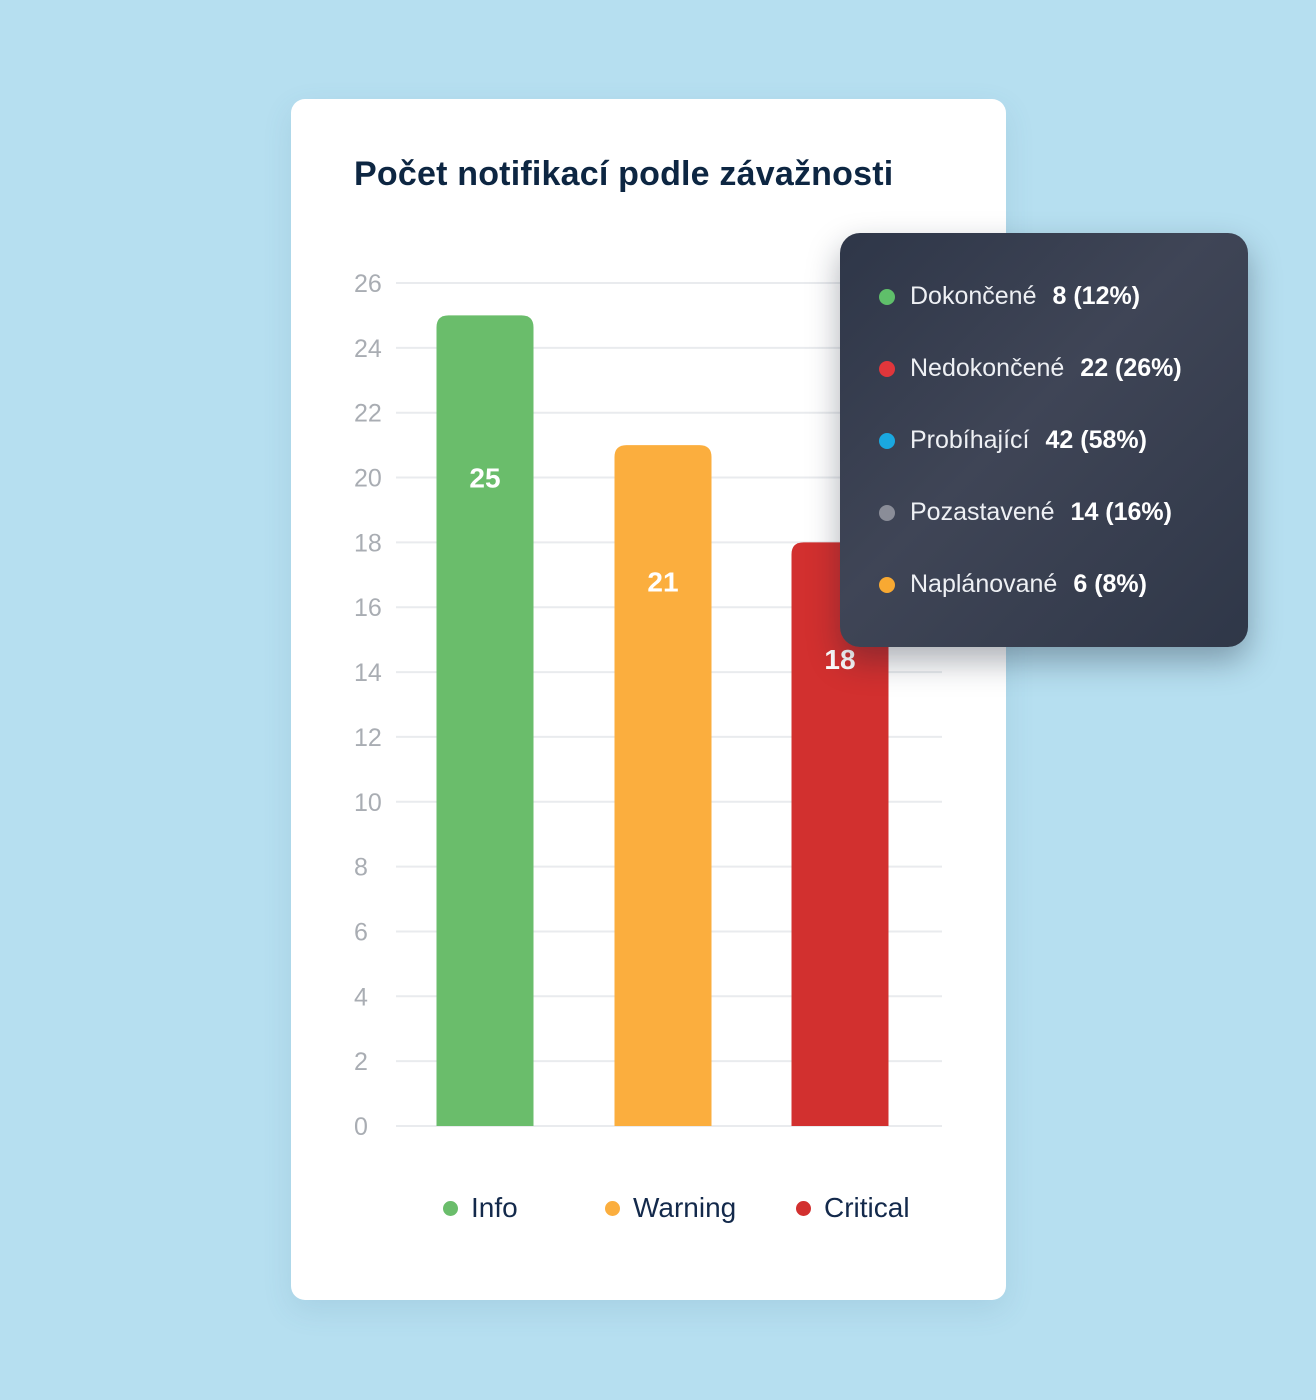 The height and width of the screenshot is (1400, 1316). What do you see at coordinates (368, 608) in the screenshot?
I see `y-tick-label: 16` at bounding box center [368, 608].